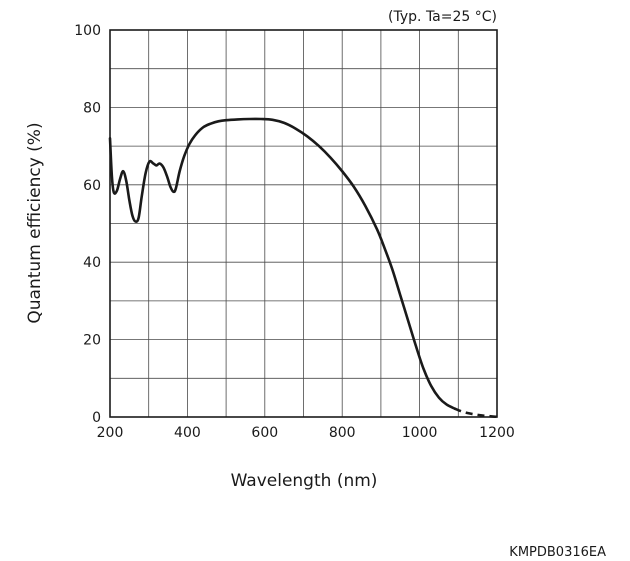 This screenshot has width=630, height=561. Describe the element at coordinates (110, 433) in the screenshot. I see `x-tick-label: 200` at that location.